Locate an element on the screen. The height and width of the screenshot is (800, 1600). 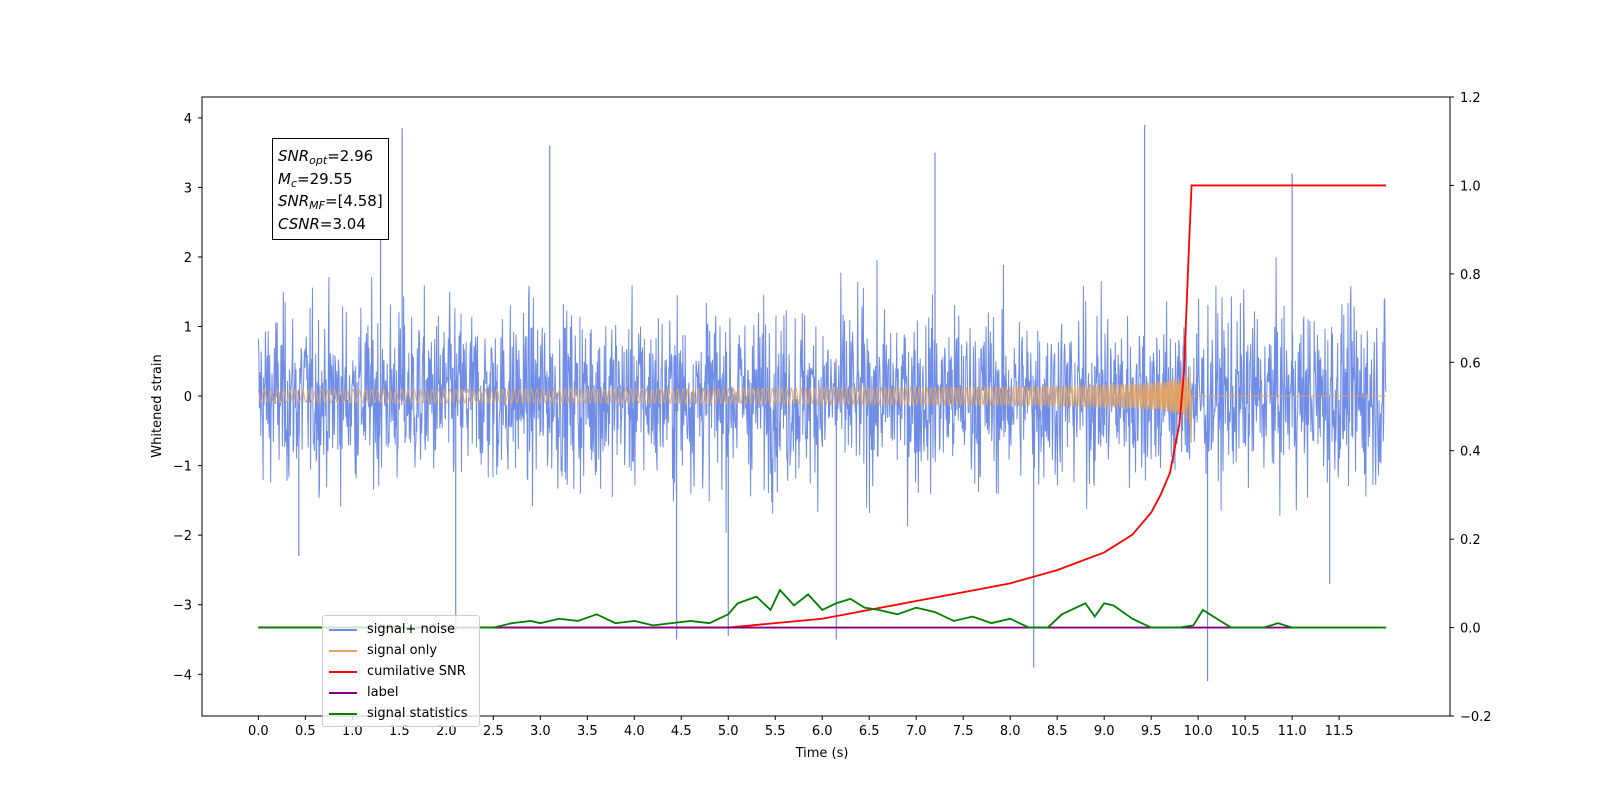
x-tick-label: 0.5 is located at coordinates (305, 731).